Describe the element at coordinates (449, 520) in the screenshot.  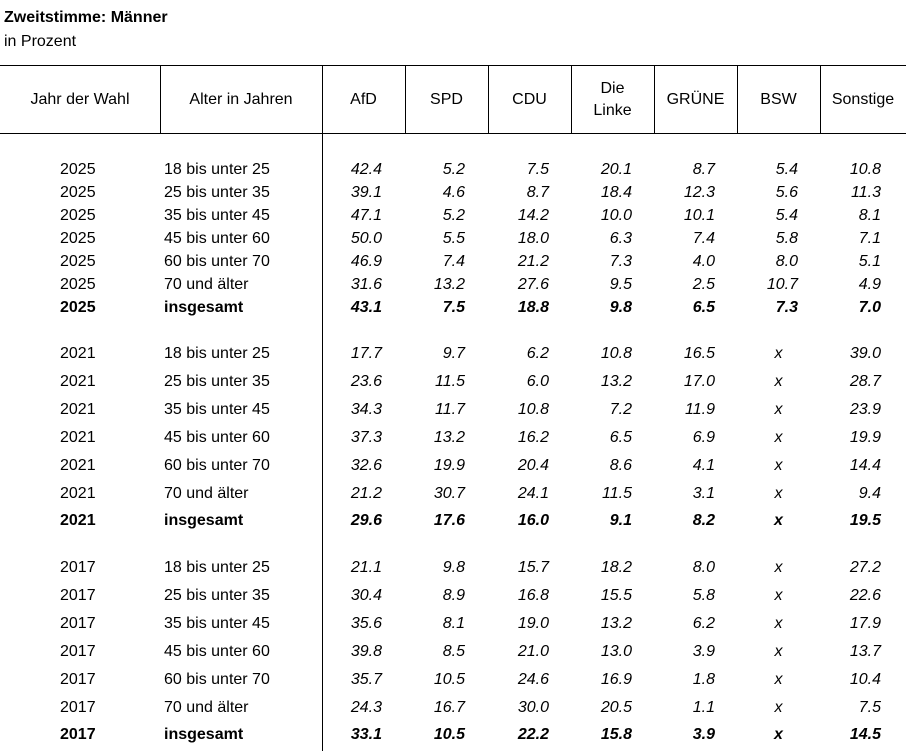
I see `value-cell: 17.6` at that location.